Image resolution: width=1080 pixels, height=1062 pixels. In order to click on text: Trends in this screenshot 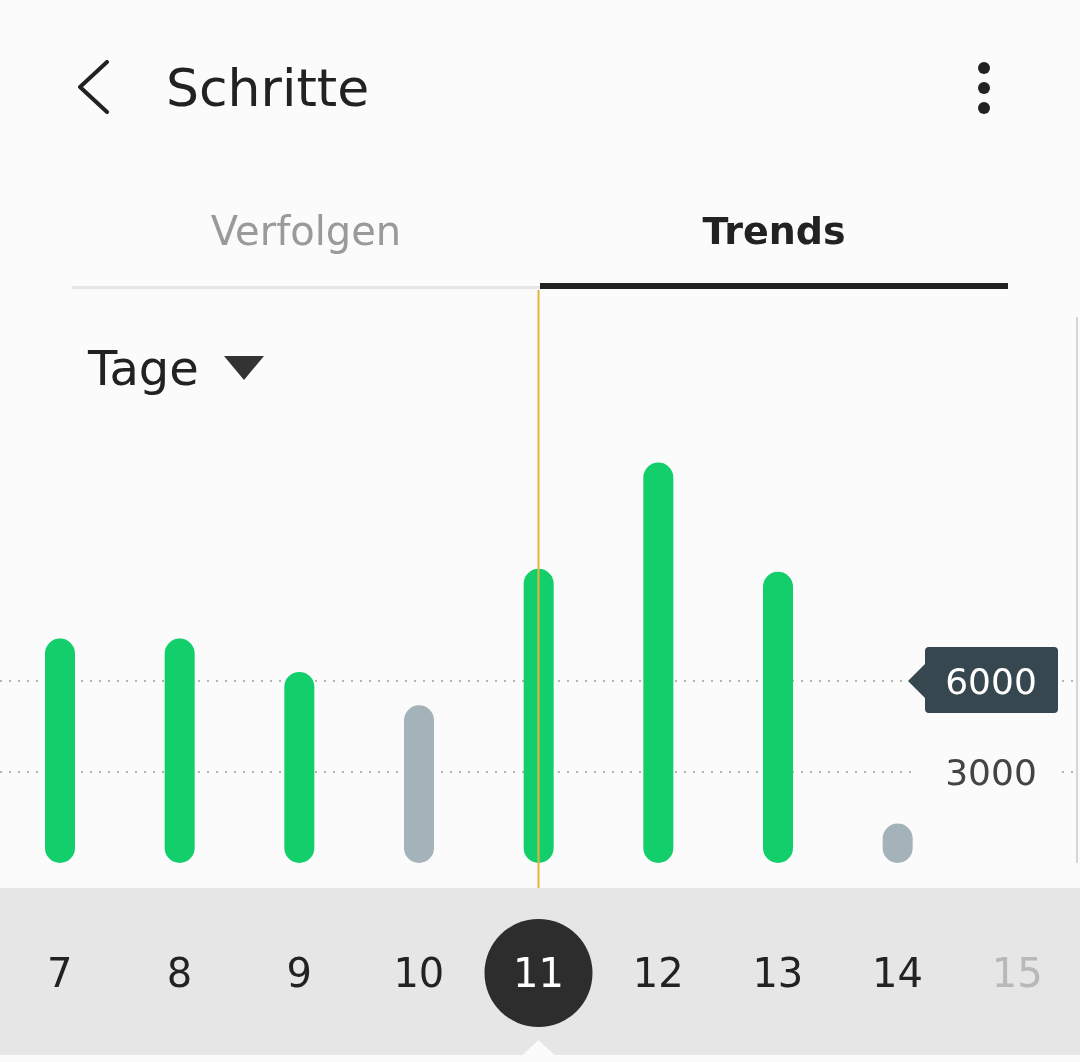, I will do `click(774, 231)`.